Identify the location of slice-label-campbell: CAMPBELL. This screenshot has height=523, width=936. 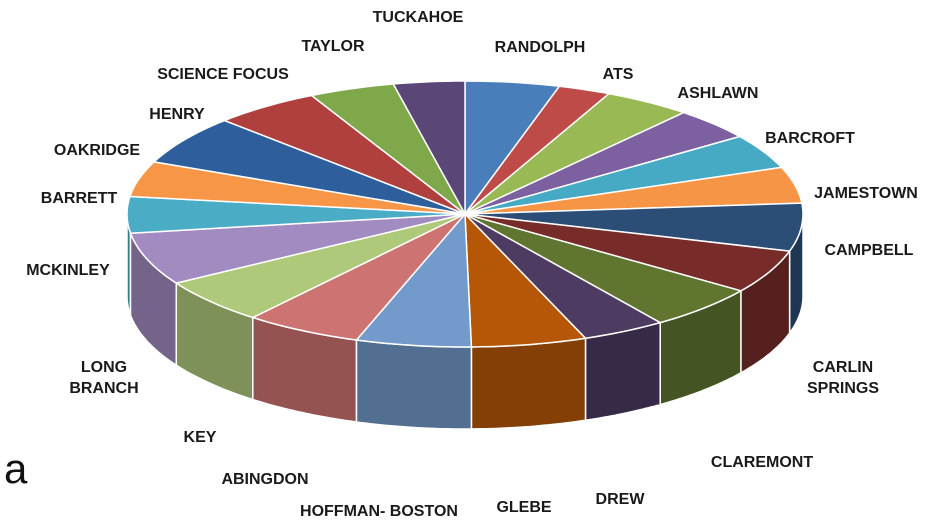
(869, 250).